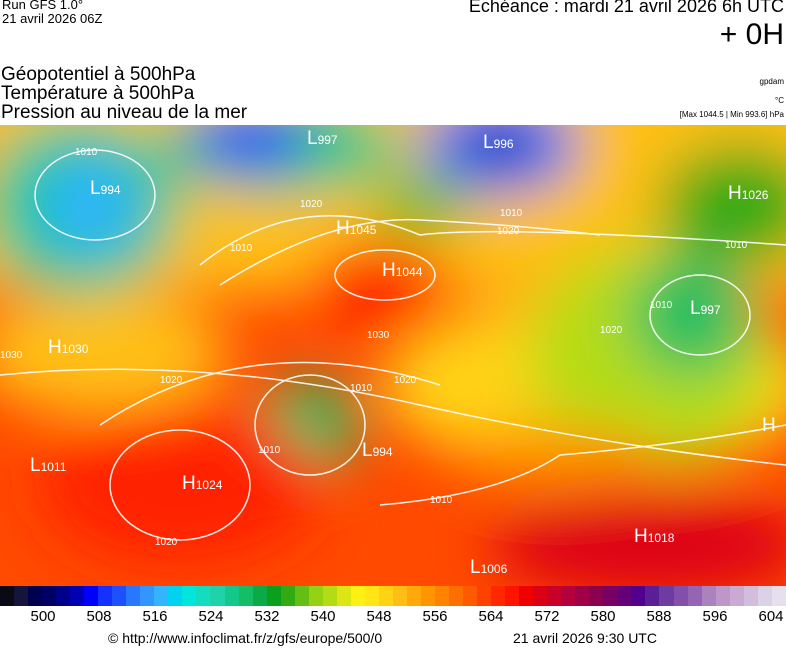 The image size is (786, 648). I want to click on low-pressure-center: L1006, so click(488, 568).